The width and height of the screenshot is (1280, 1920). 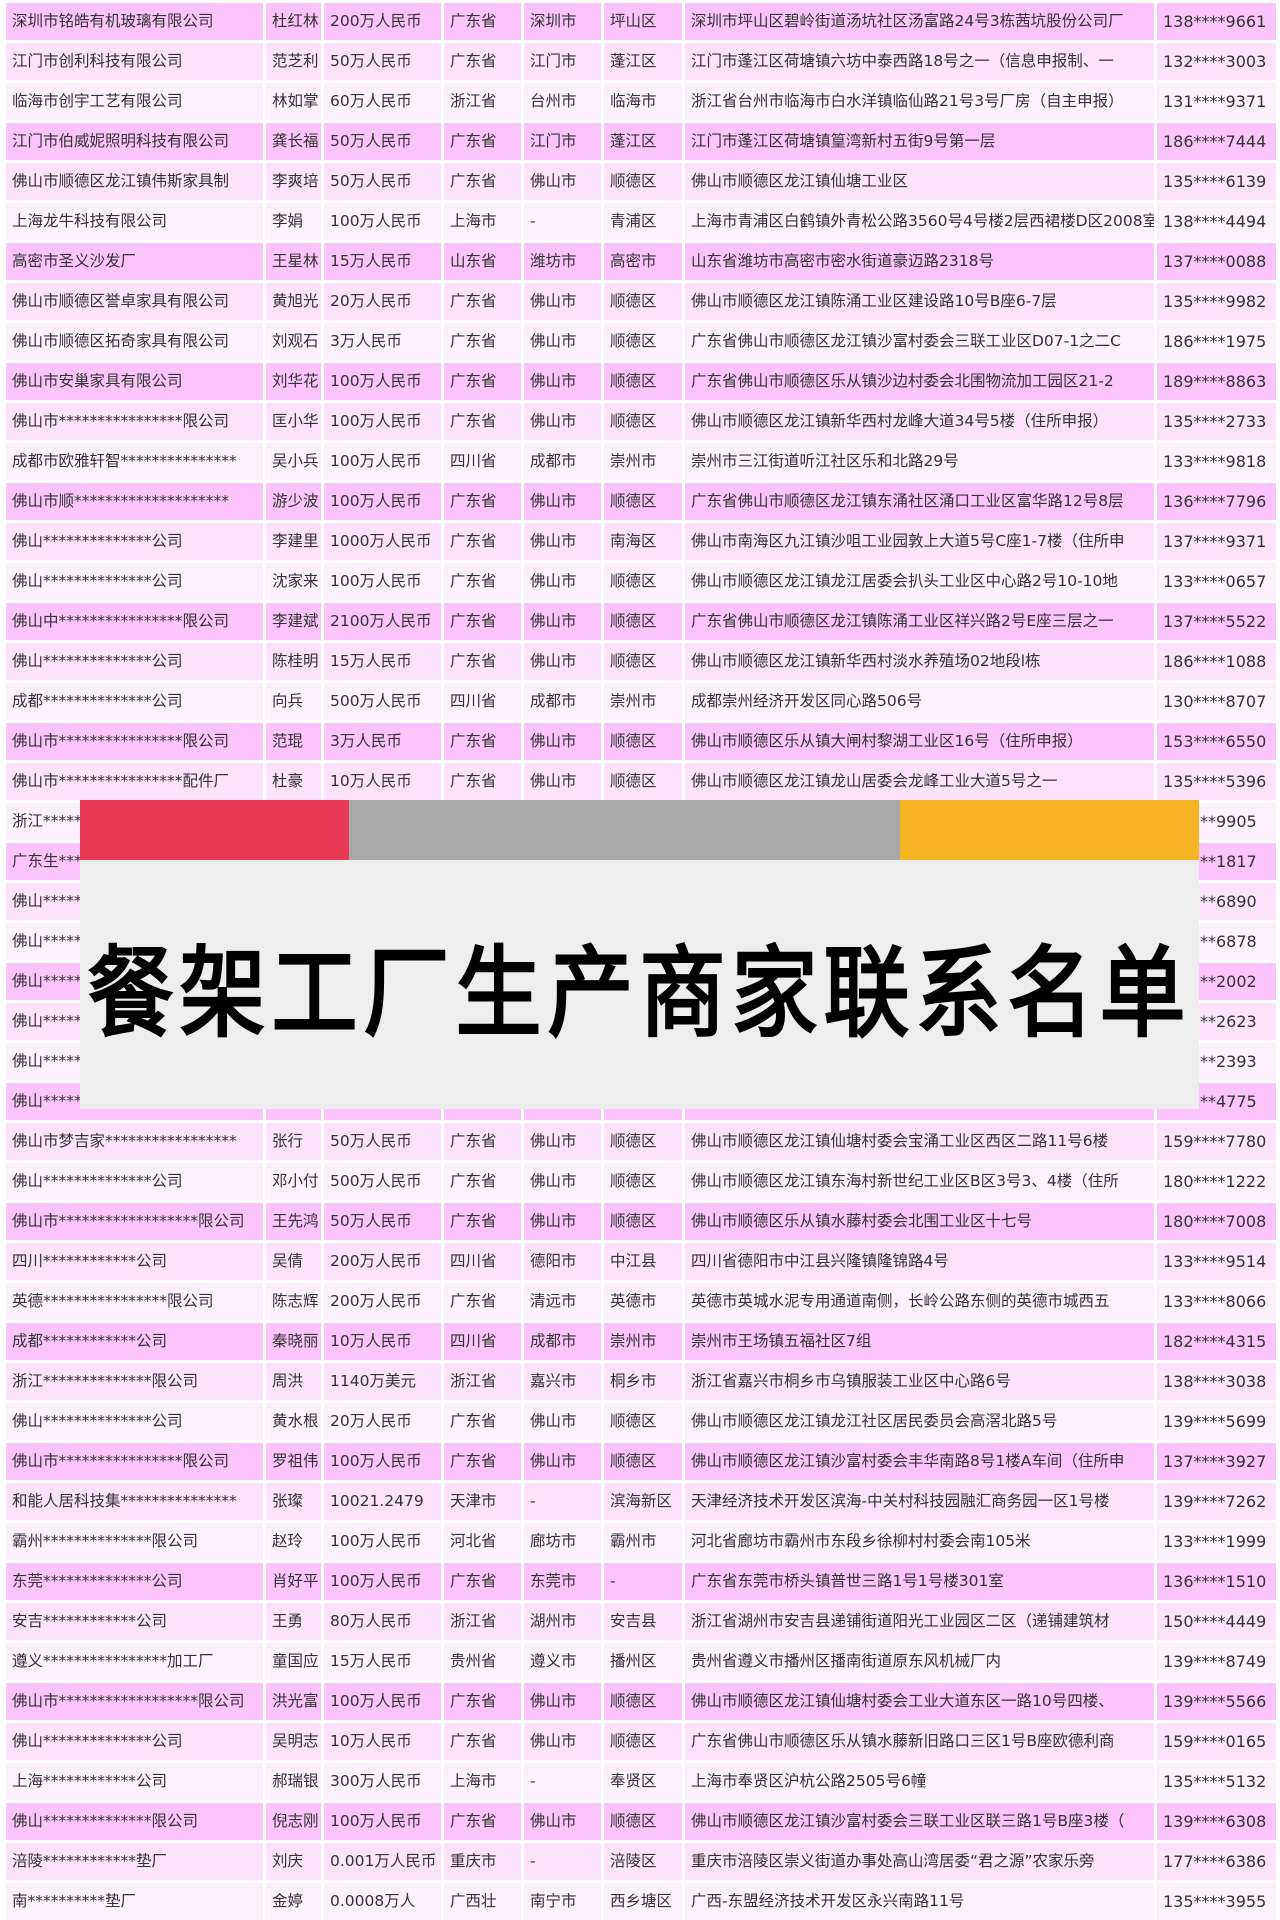 What do you see at coordinates (1216, 1421) in the screenshot?
I see `phone-cell: 139****5699` at bounding box center [1216, 1421].